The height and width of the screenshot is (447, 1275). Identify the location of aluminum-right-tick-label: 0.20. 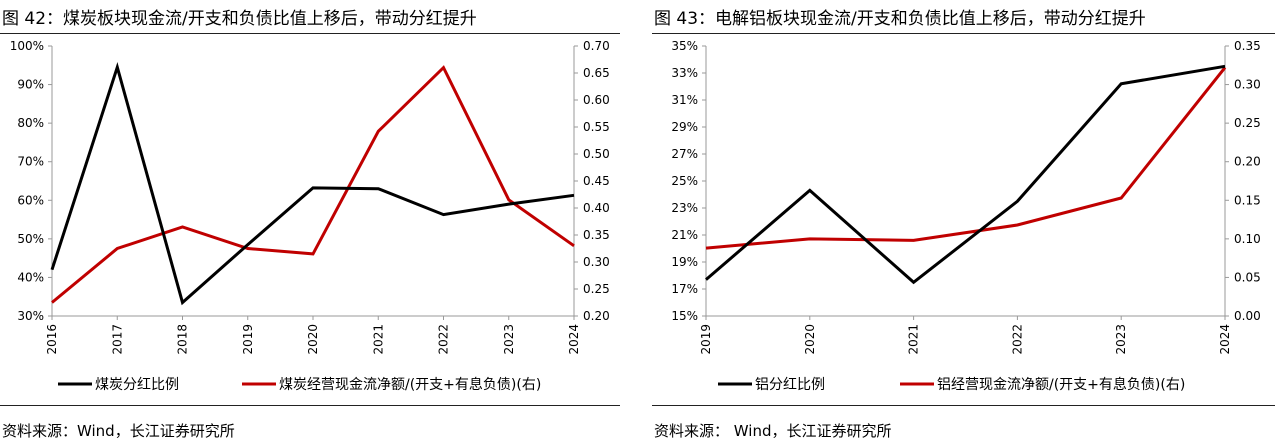
(1247, 162).